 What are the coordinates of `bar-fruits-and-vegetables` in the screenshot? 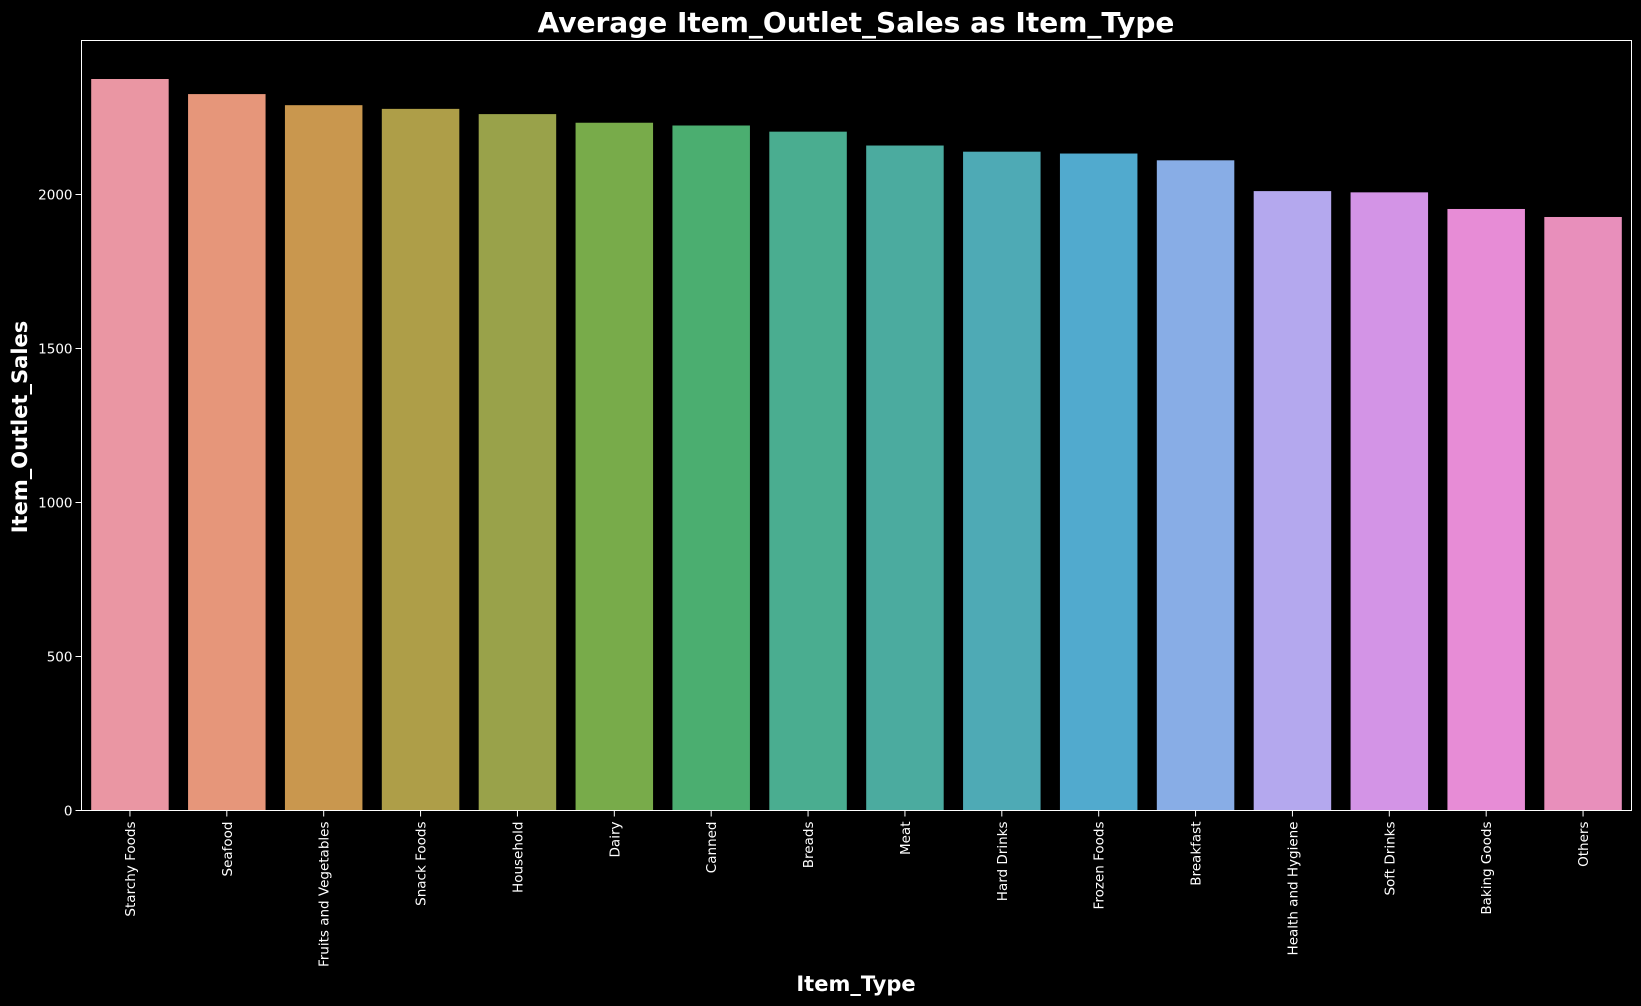 It's located at (323, 458).